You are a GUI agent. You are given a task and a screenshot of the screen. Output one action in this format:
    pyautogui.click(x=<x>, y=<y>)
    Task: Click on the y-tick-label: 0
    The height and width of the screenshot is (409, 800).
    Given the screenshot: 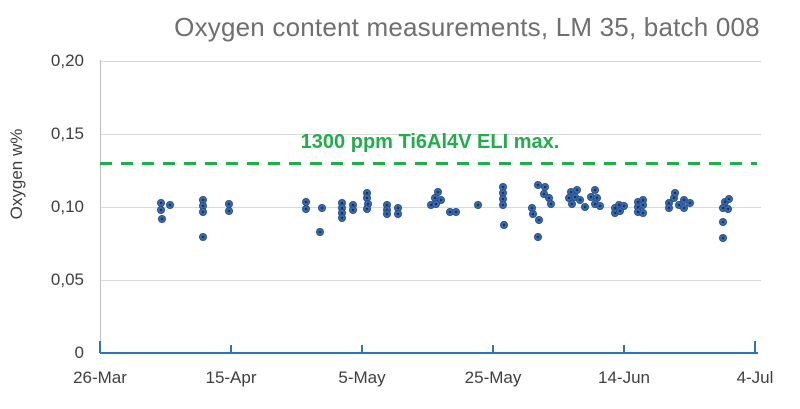 What is the action you would take?
    pyautogui.click(x=79, y=352)
    